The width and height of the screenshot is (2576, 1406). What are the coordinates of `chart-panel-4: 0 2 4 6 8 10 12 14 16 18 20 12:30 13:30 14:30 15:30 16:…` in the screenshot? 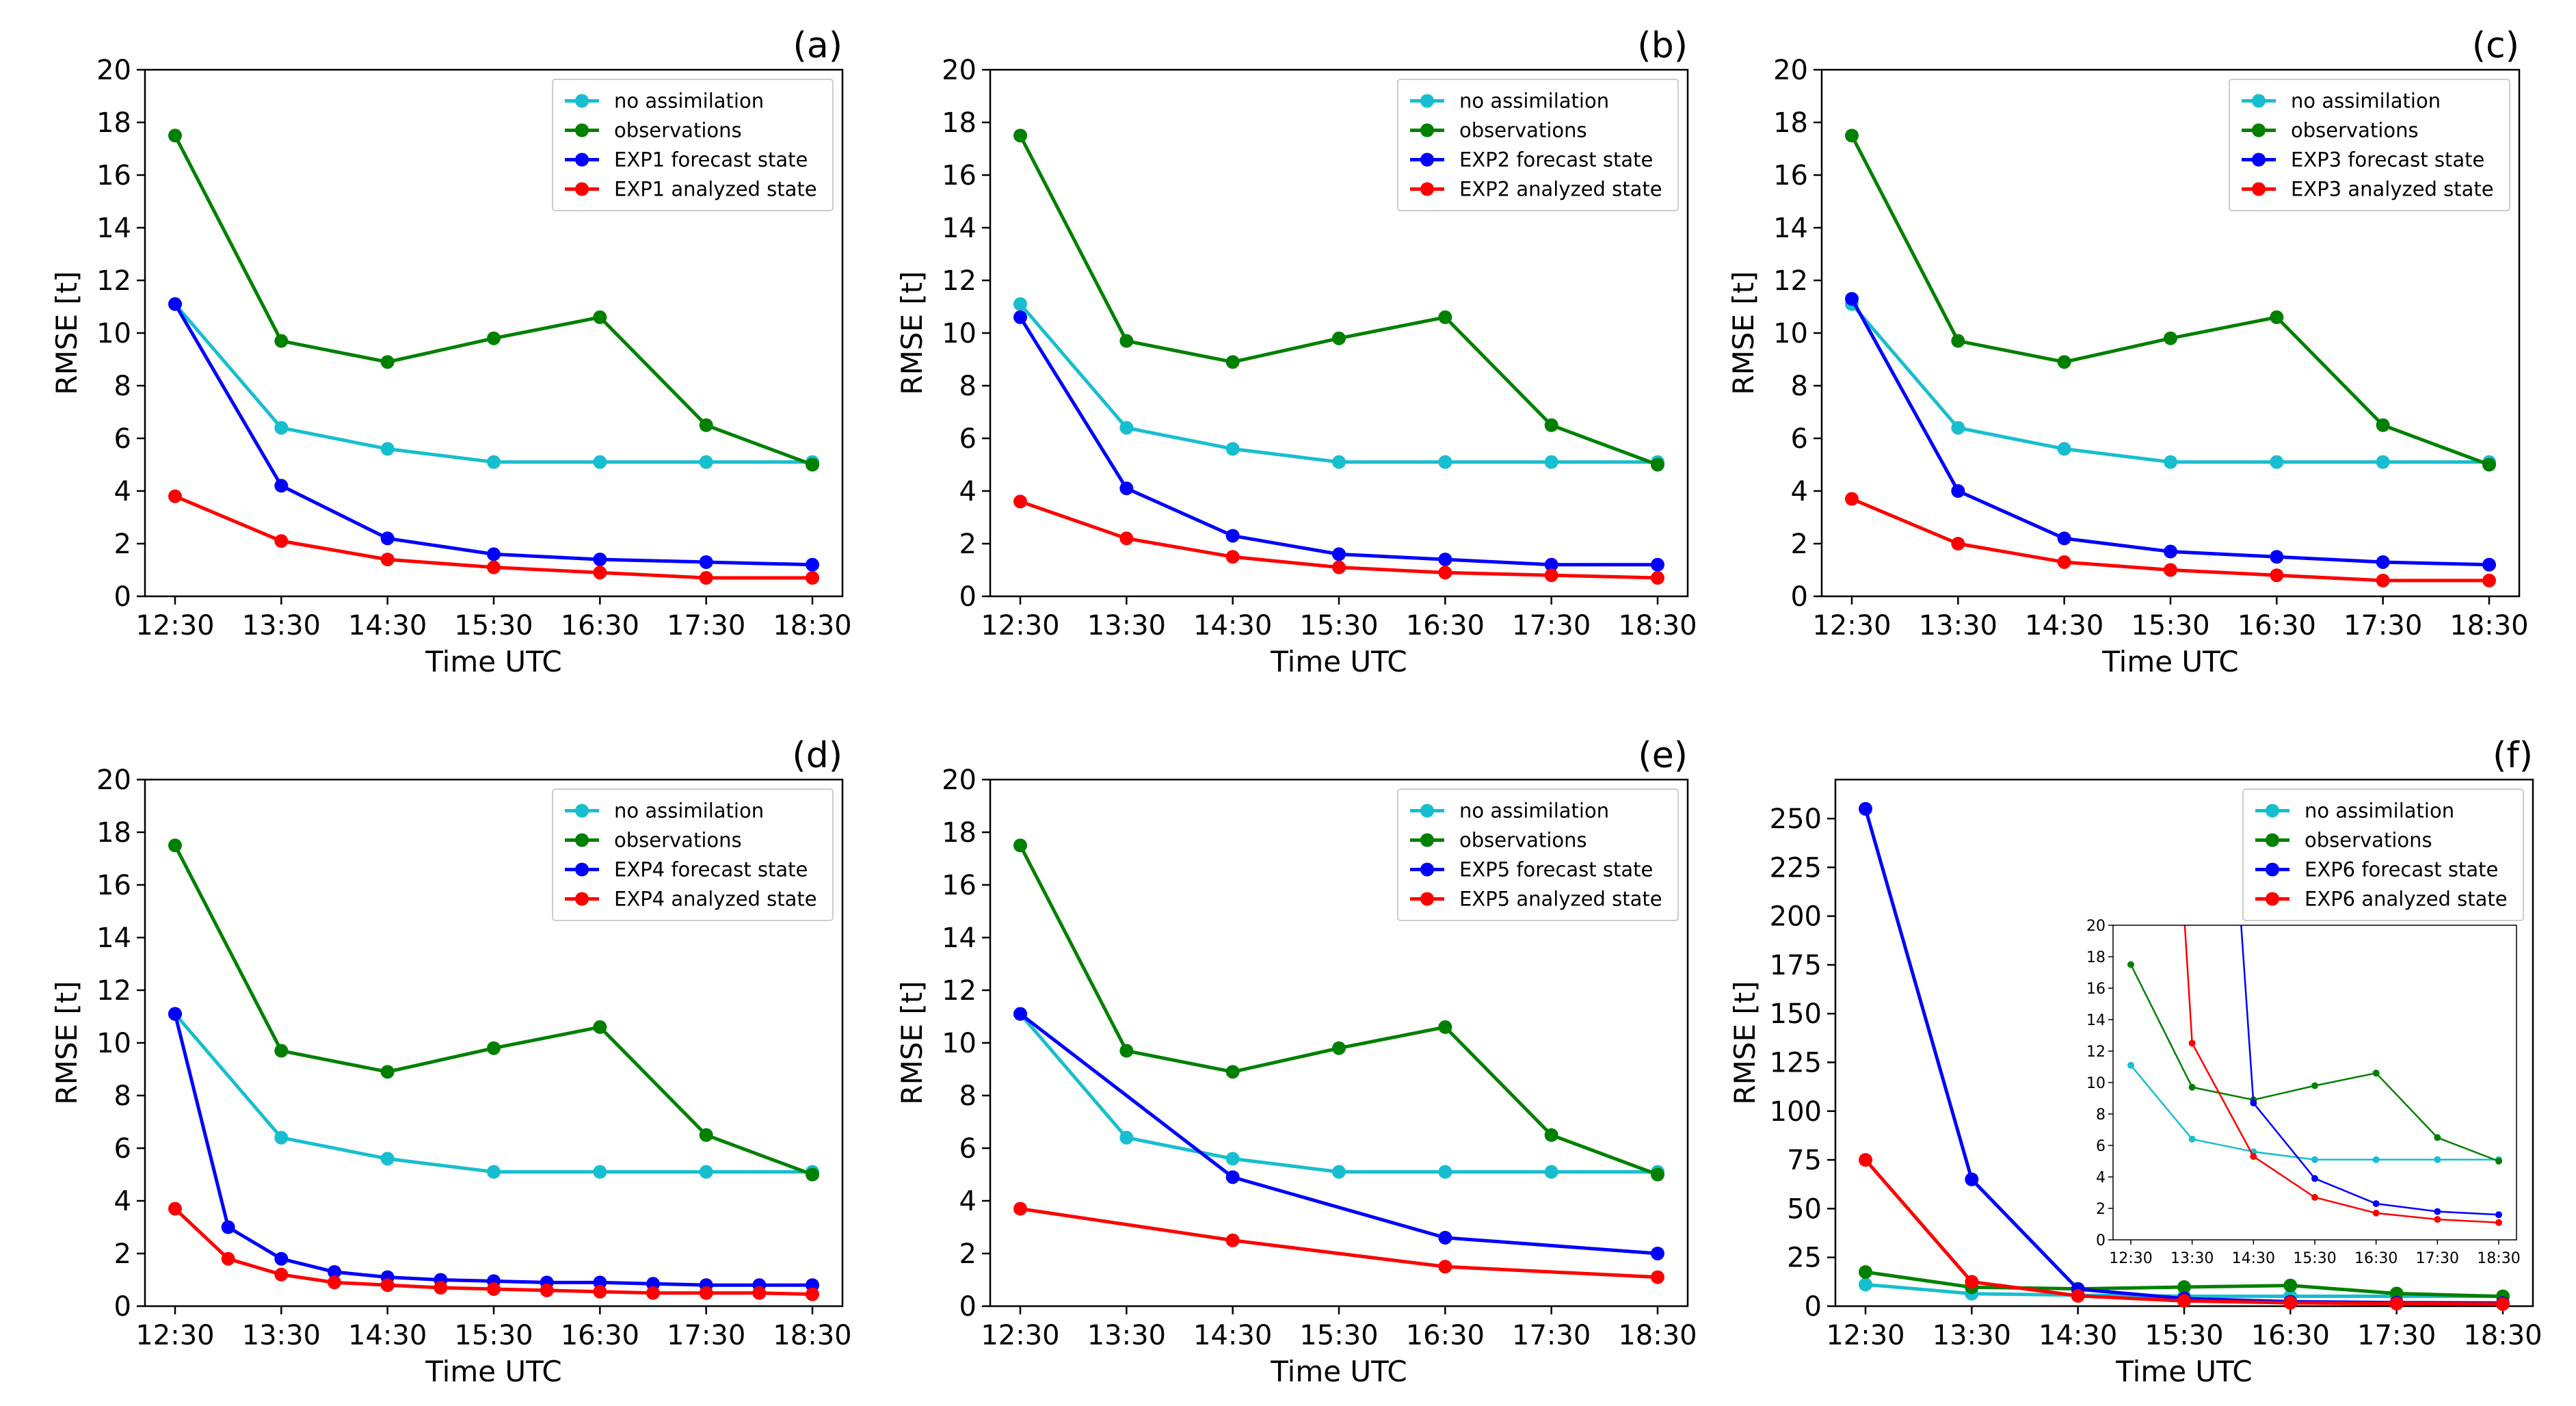 It's located at (451, 1062).